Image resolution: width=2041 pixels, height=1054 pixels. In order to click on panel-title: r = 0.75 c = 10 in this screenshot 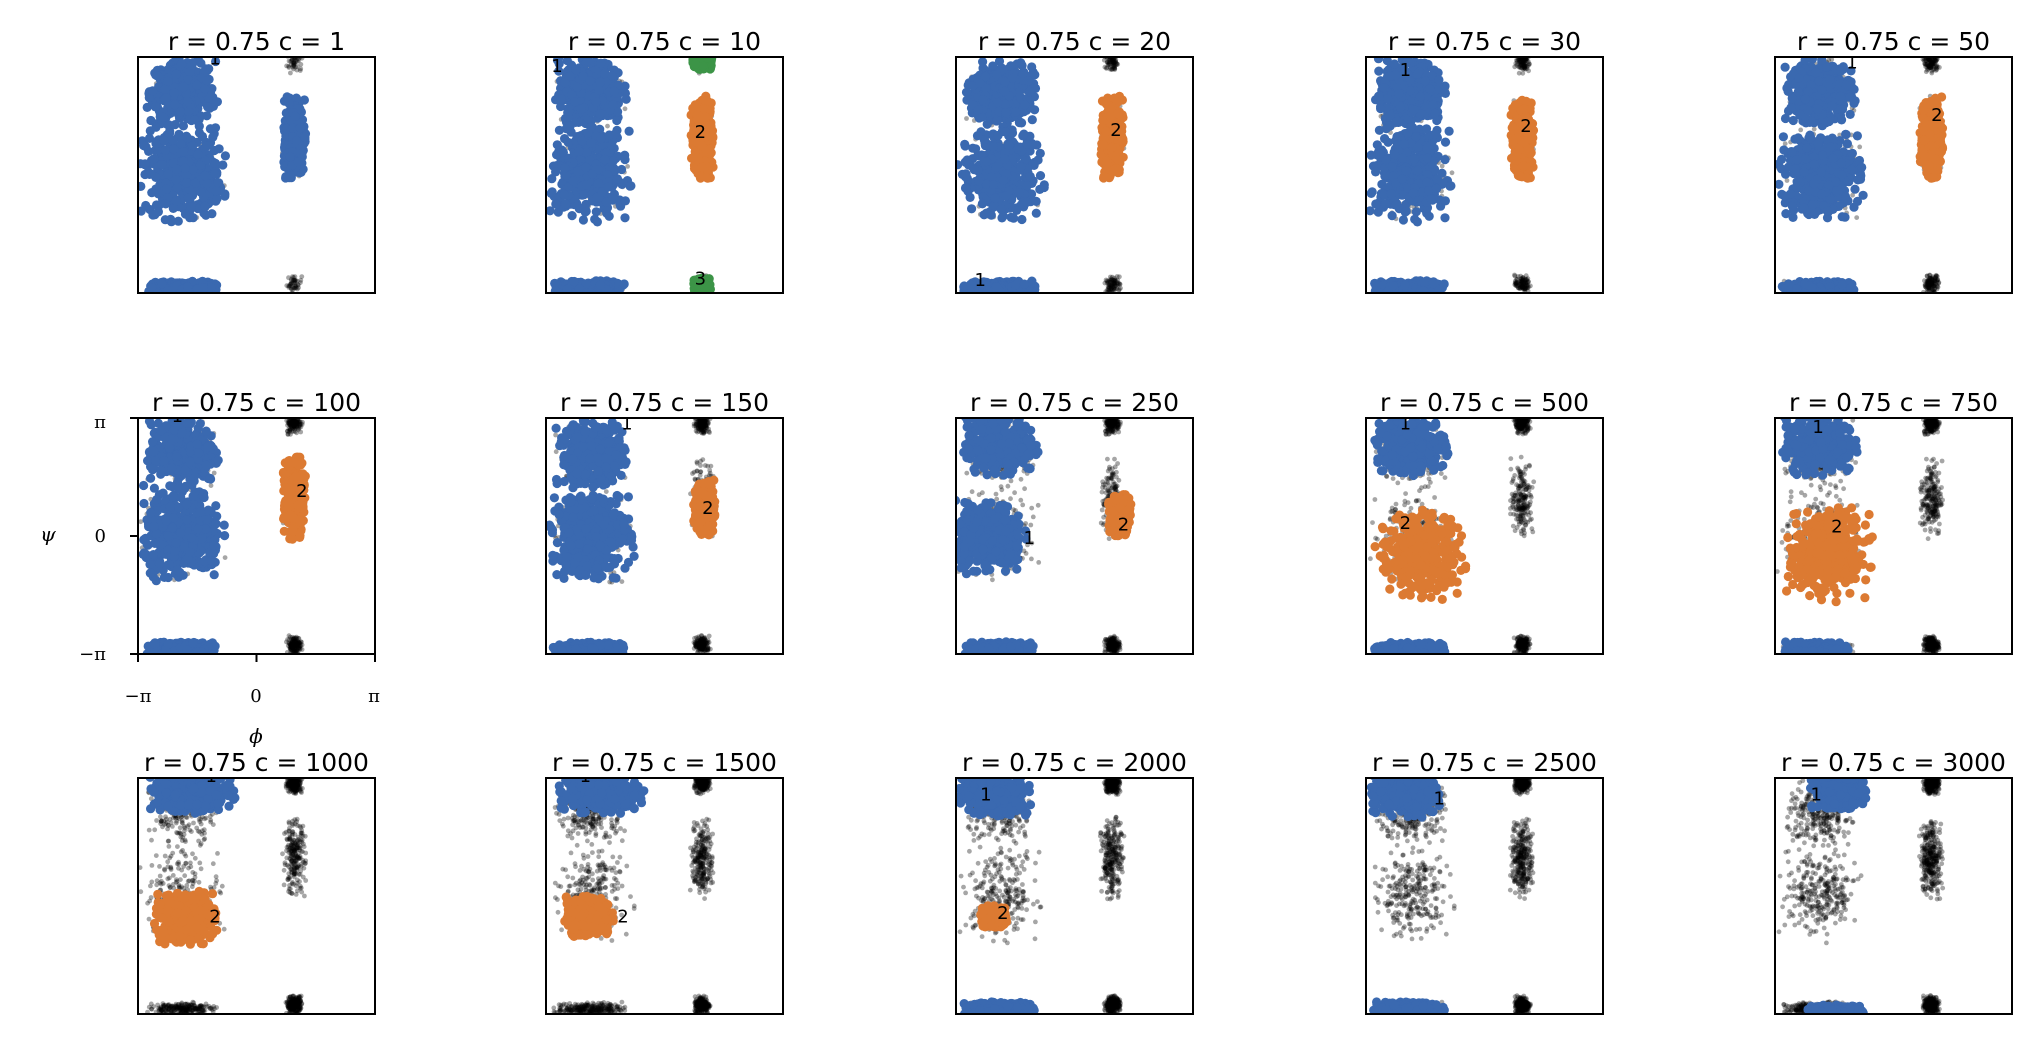, I will do `click(664, 41)`.